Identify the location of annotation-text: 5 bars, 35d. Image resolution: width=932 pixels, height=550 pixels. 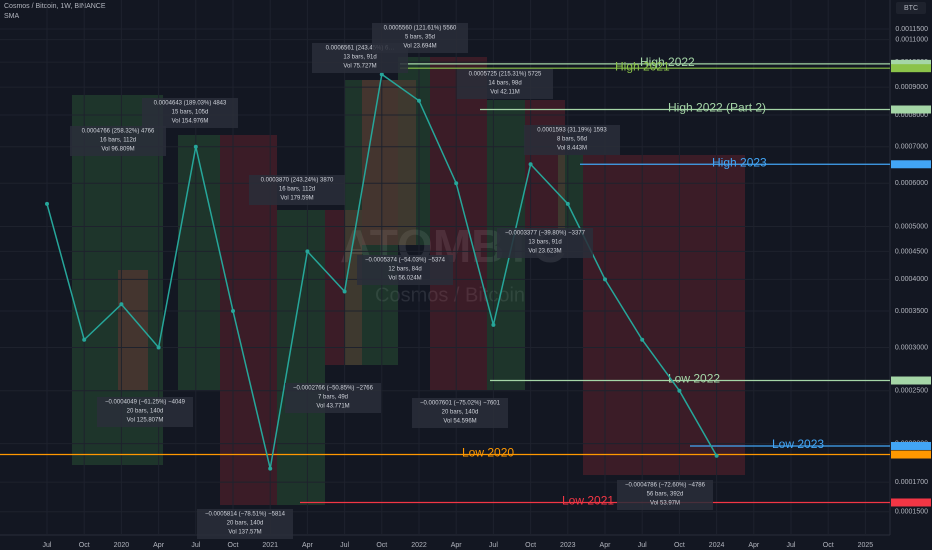
(420, 38).